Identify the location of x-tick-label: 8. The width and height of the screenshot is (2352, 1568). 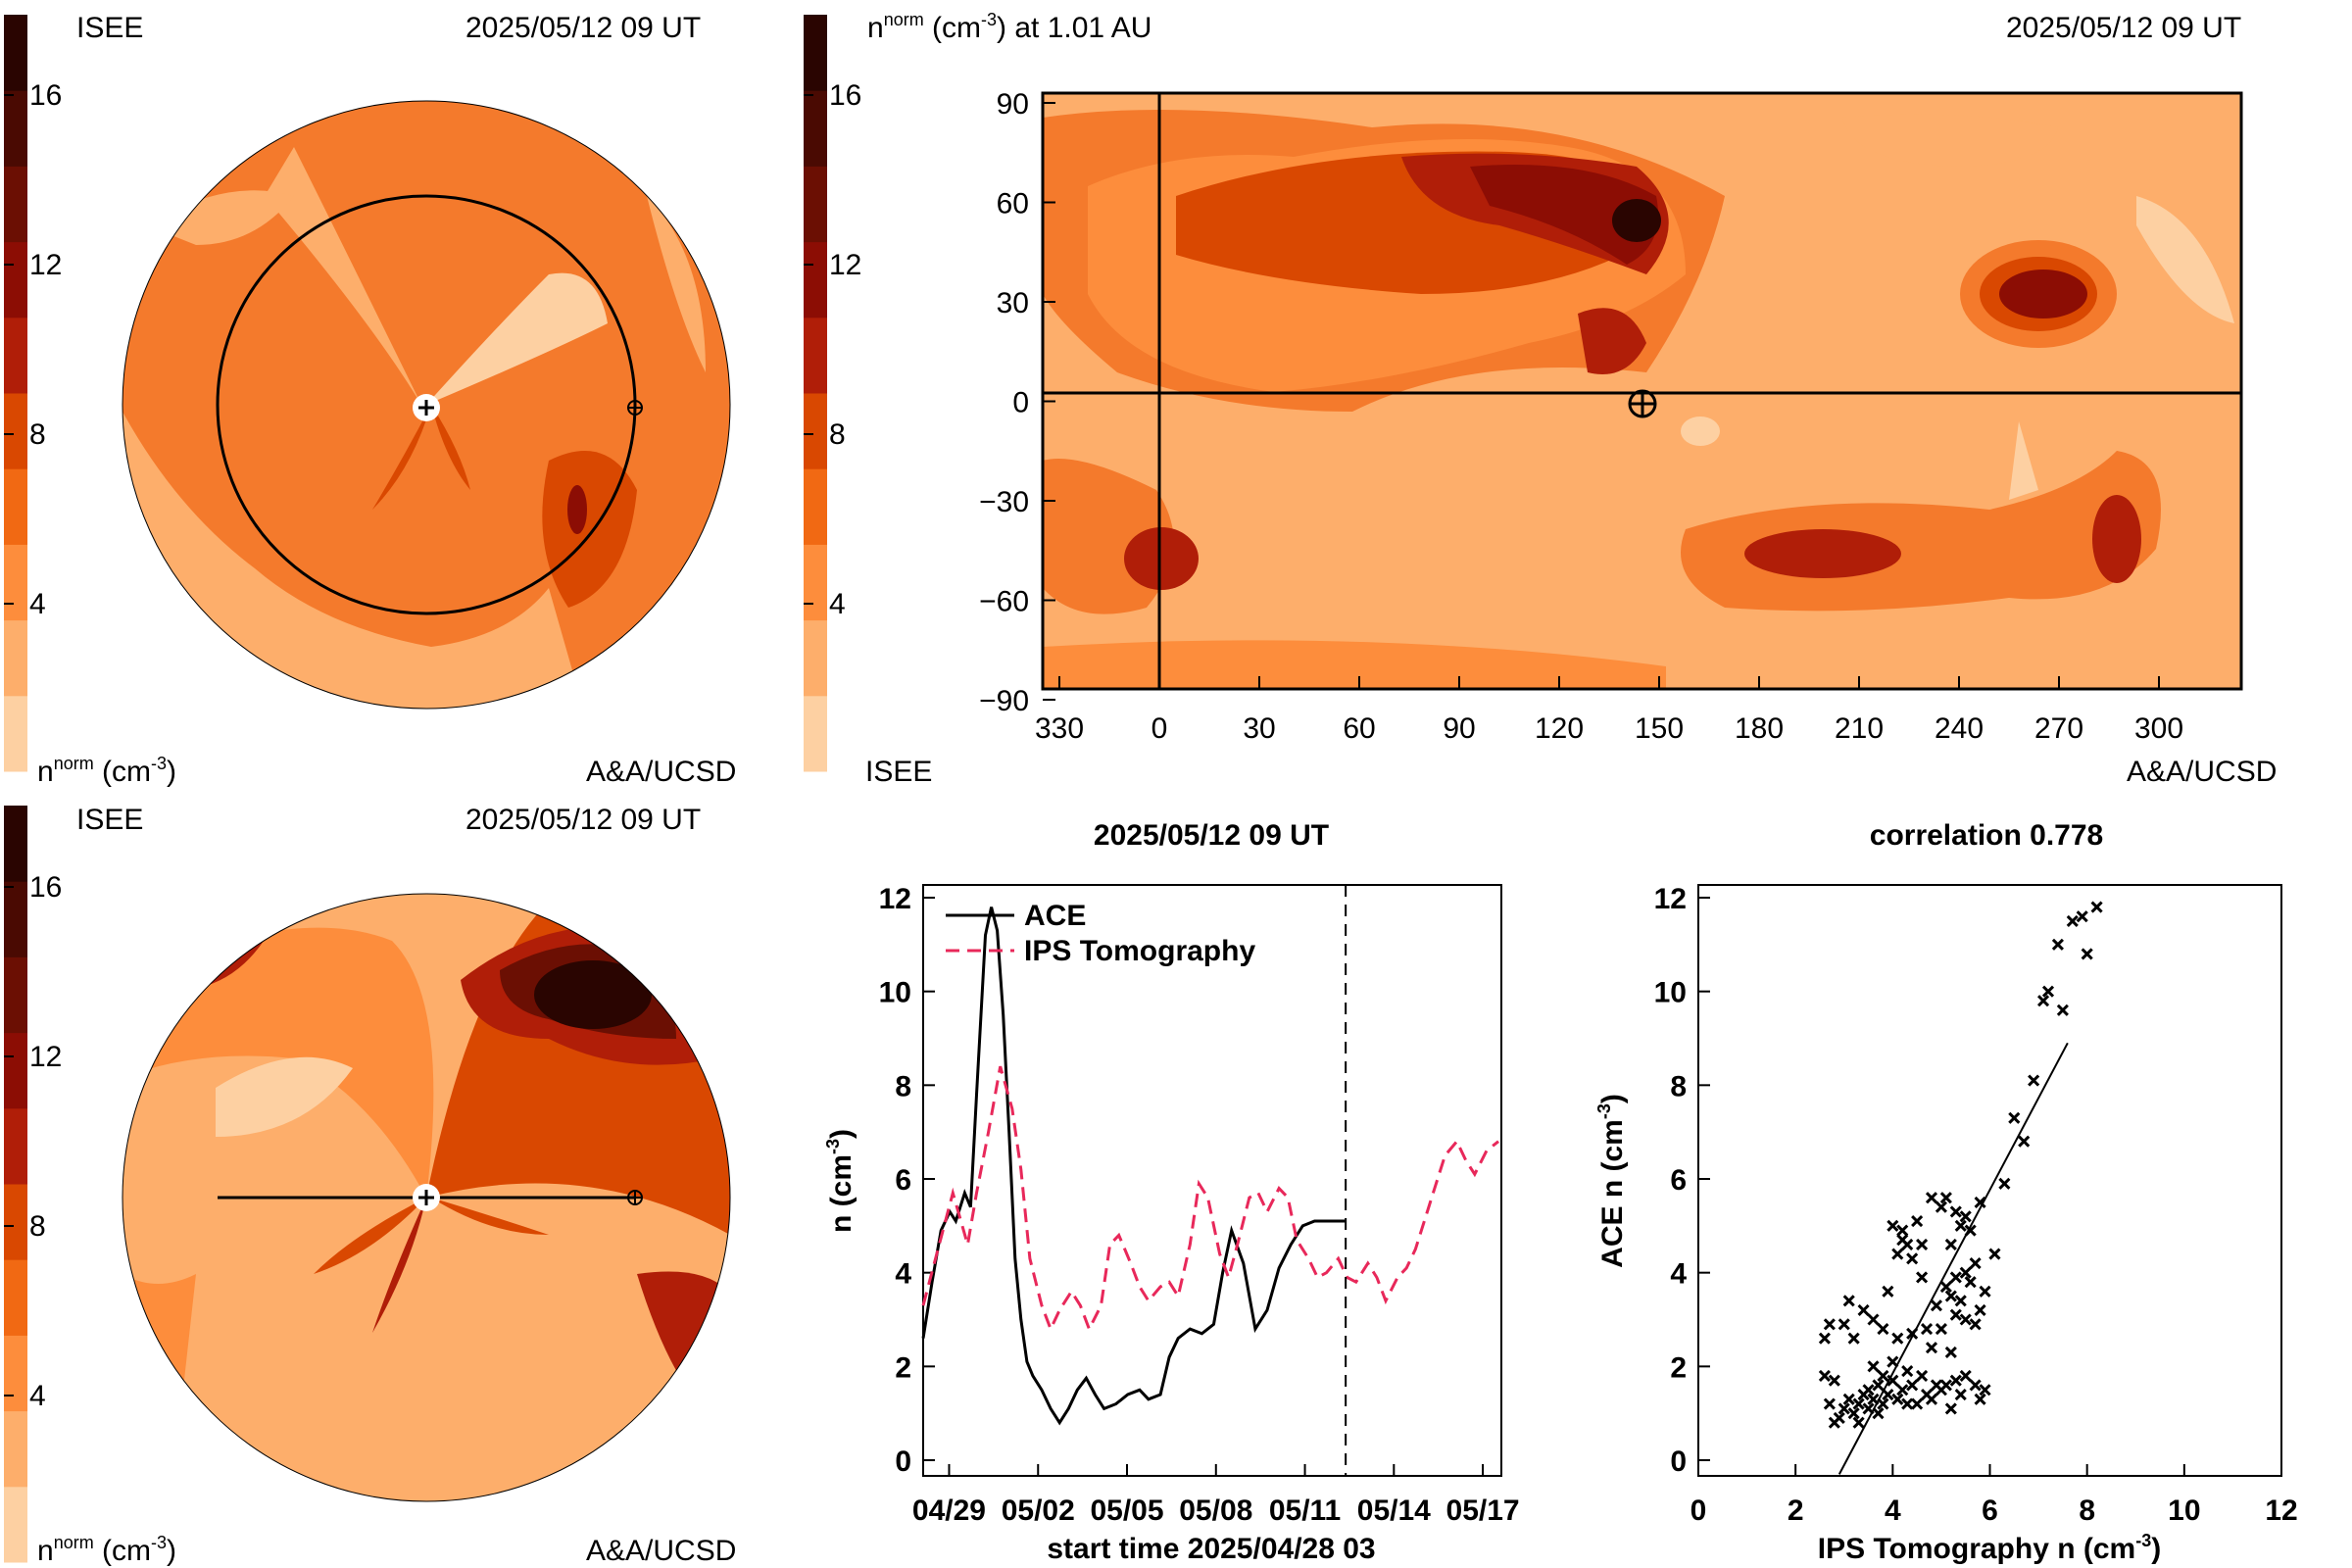
(2087, 1510).